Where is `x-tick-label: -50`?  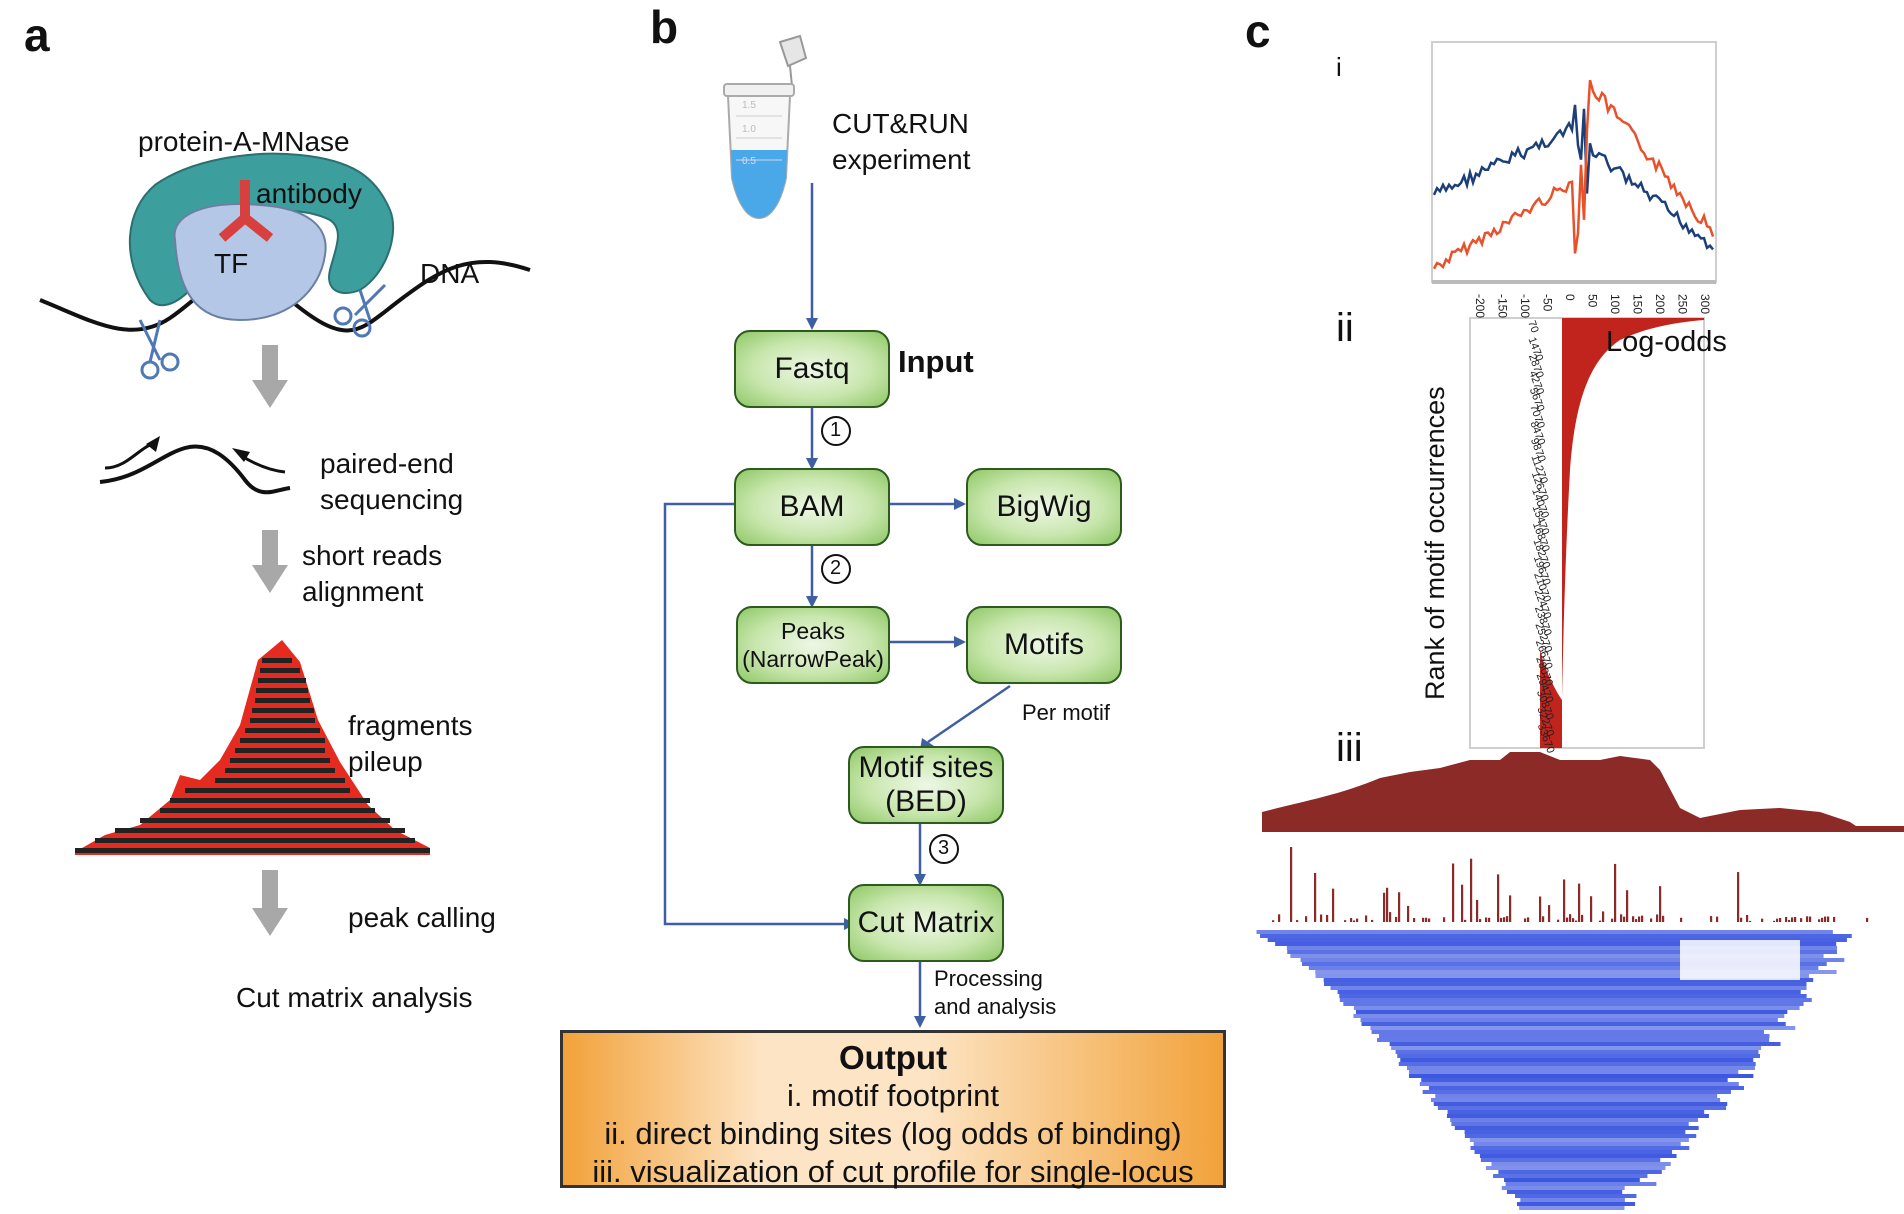 x-tick-label: -50 is located at coordinates (1548, 303).